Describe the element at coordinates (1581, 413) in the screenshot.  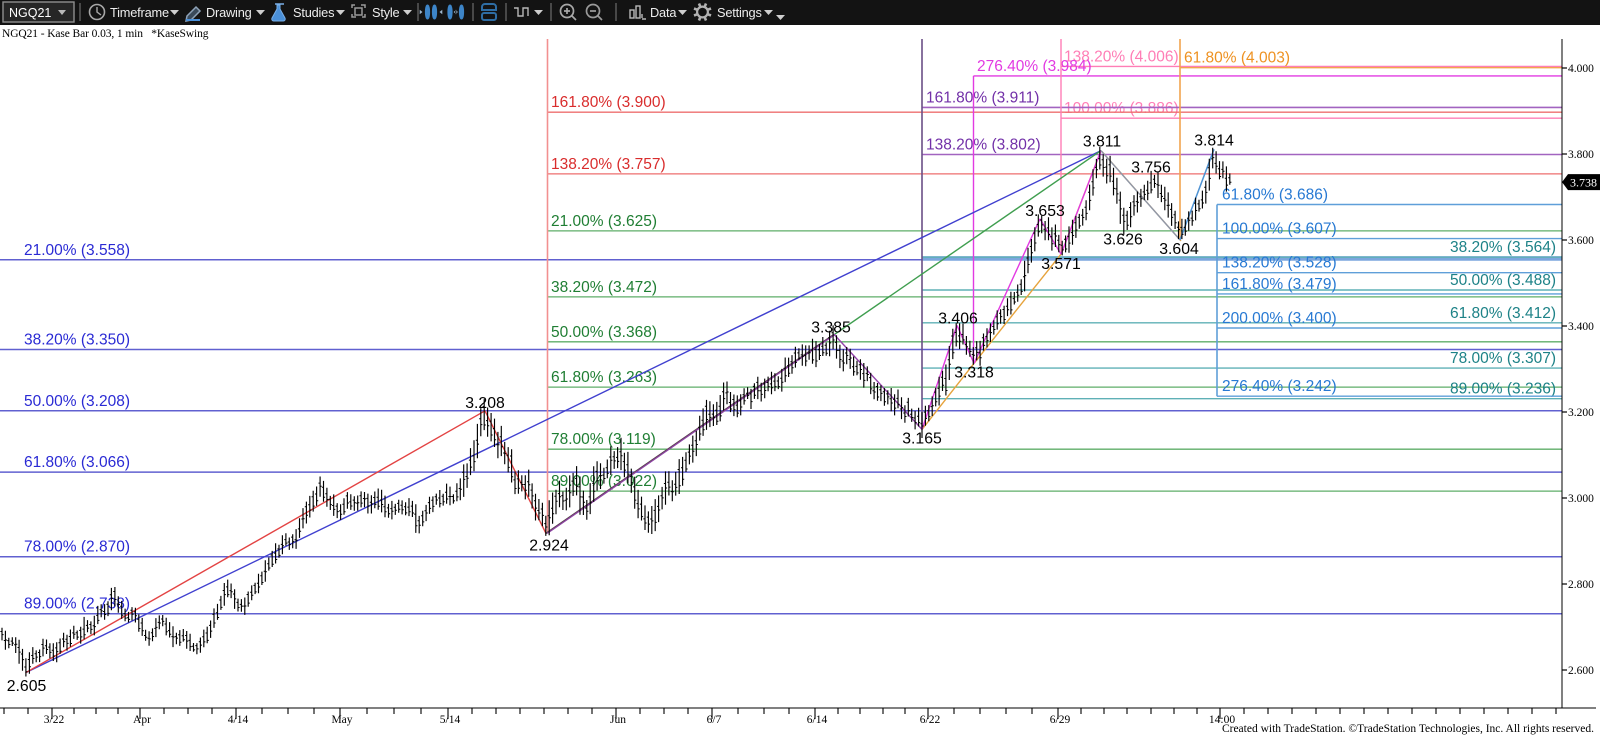
I see `svg-text: 3.200` at that location.